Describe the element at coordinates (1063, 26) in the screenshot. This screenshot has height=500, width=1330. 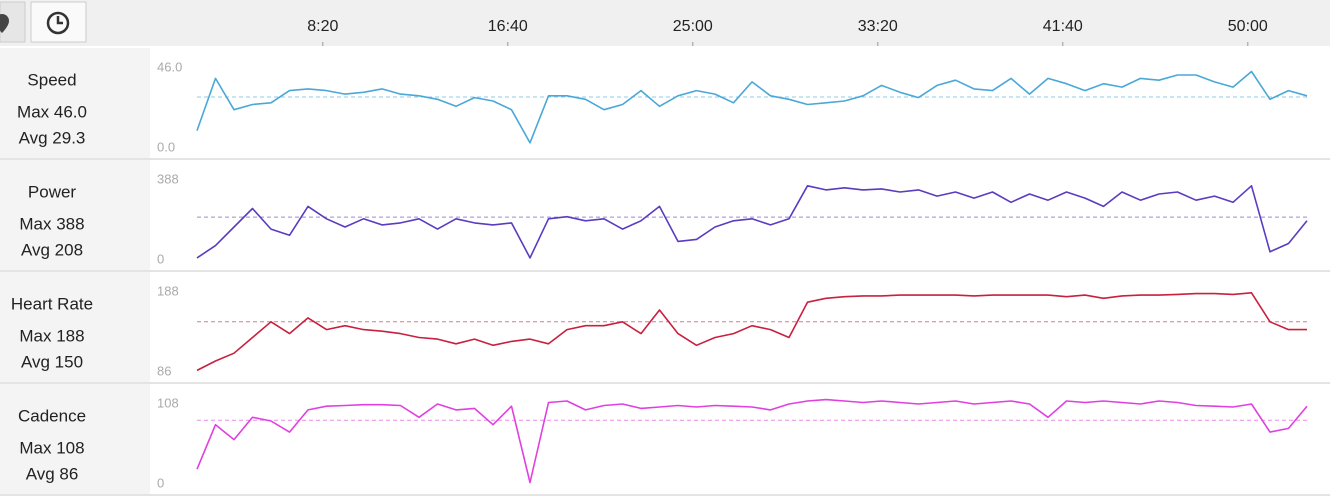
I see `x-tick-label: 41:40` at that location.